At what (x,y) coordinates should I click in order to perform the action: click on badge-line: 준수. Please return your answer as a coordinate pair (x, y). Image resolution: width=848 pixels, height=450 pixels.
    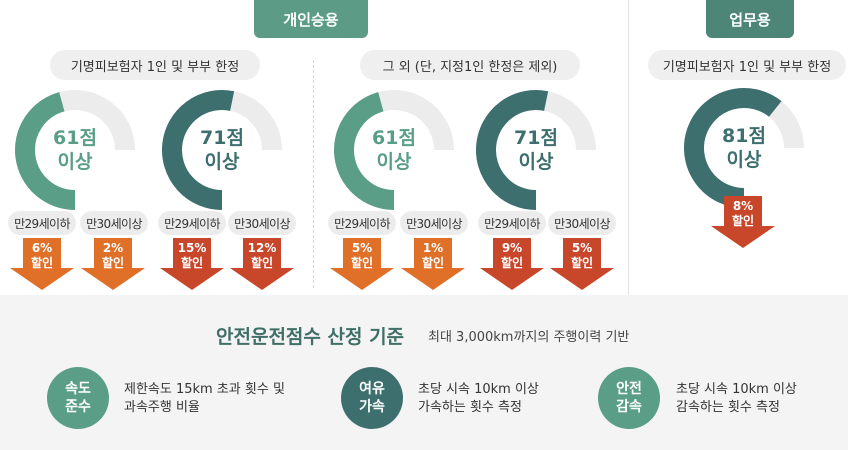
    Looking at the image, I should click on (78, 407).